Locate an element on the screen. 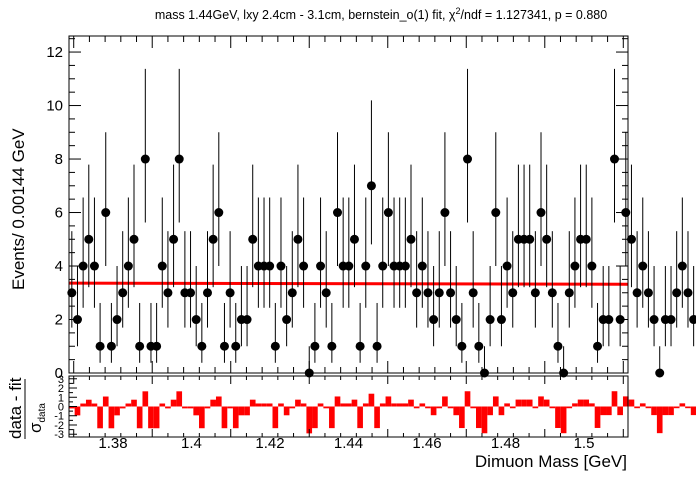 This screenshot has width=696, height=477. residual-y-tick-label: 2 is located at coordinates (61, 389).